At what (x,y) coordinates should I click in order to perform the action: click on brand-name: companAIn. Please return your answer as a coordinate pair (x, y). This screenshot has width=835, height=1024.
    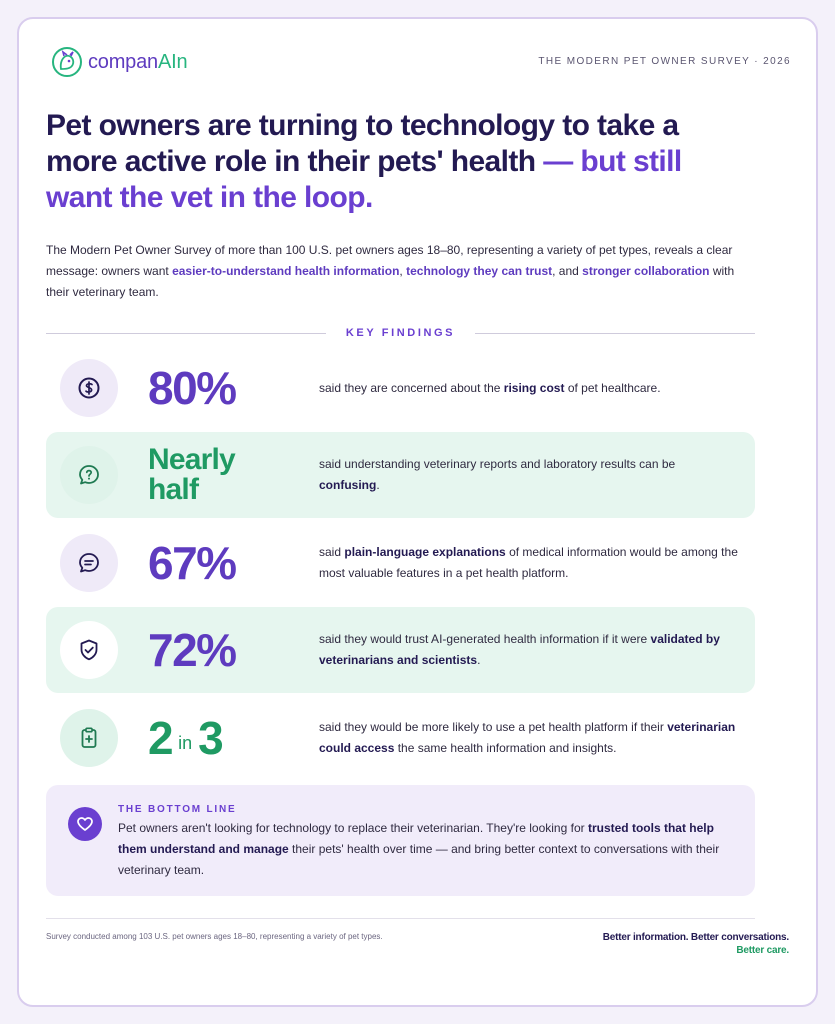
    Looking at the image, I should click on (138, 62).